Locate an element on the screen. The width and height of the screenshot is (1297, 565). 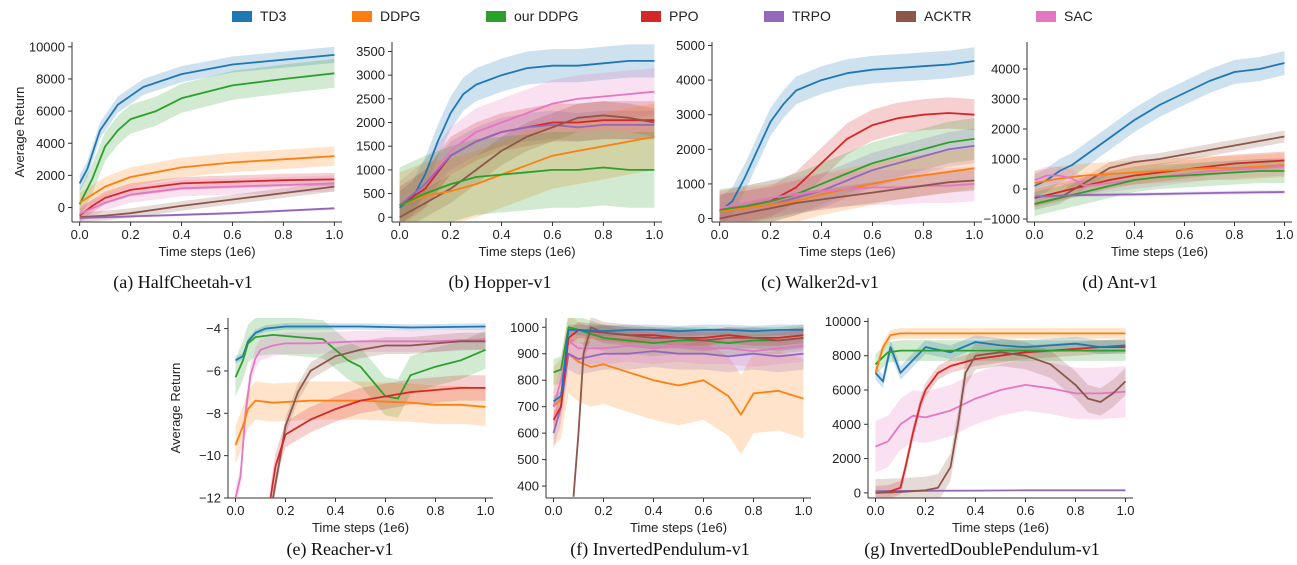
band-trpo is located at coordinates (527, 165).